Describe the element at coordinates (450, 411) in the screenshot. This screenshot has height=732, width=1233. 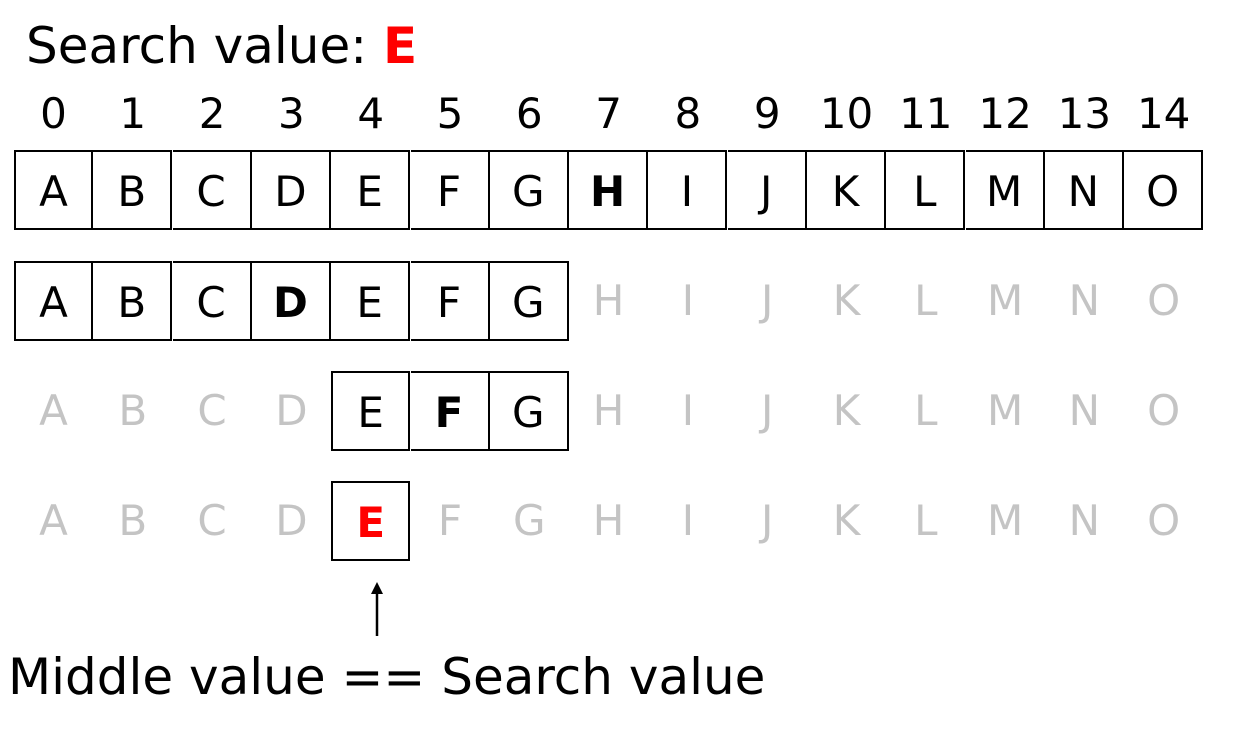
I see `middle-cell: F` at that location.